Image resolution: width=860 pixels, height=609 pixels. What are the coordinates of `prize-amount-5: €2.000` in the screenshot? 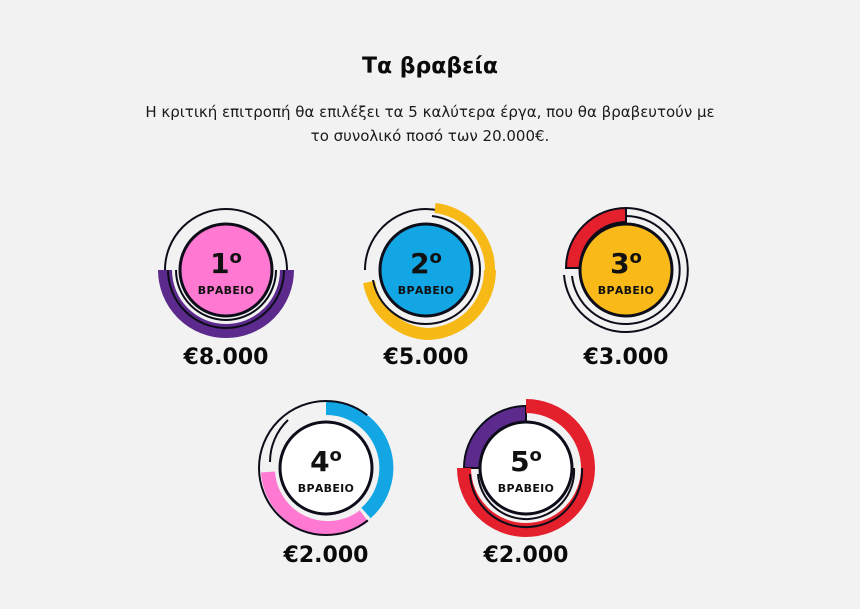 It's located at (526, 555).